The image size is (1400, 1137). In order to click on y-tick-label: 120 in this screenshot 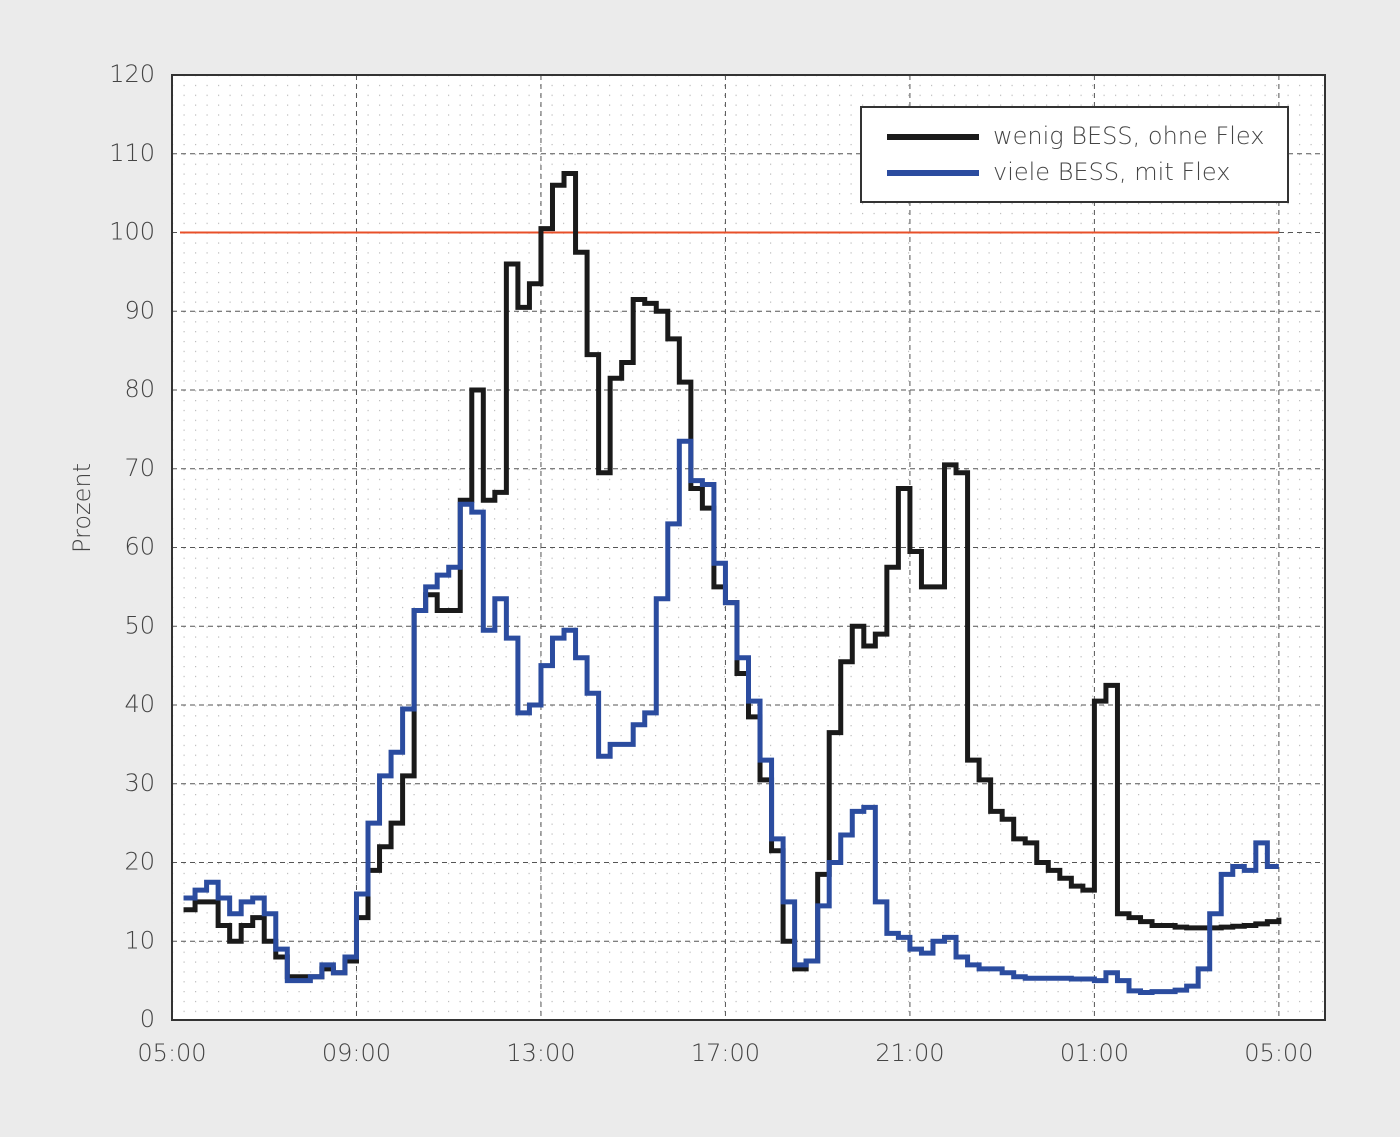, I will do `click(132, 74)`.